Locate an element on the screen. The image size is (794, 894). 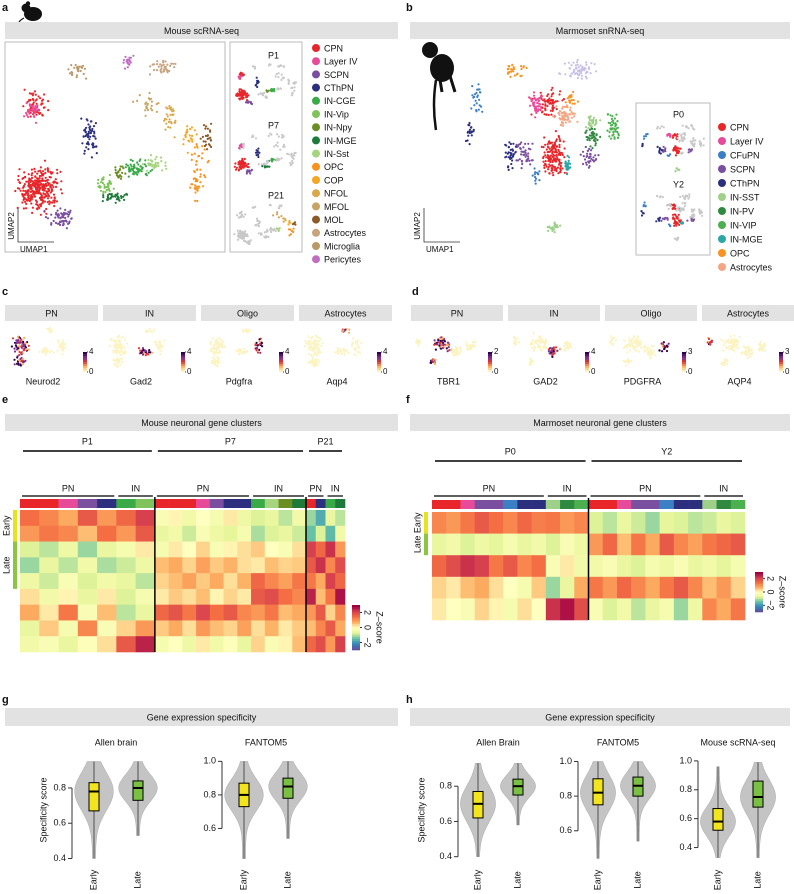
panel-title: PN is located at coordinates (51, 313).